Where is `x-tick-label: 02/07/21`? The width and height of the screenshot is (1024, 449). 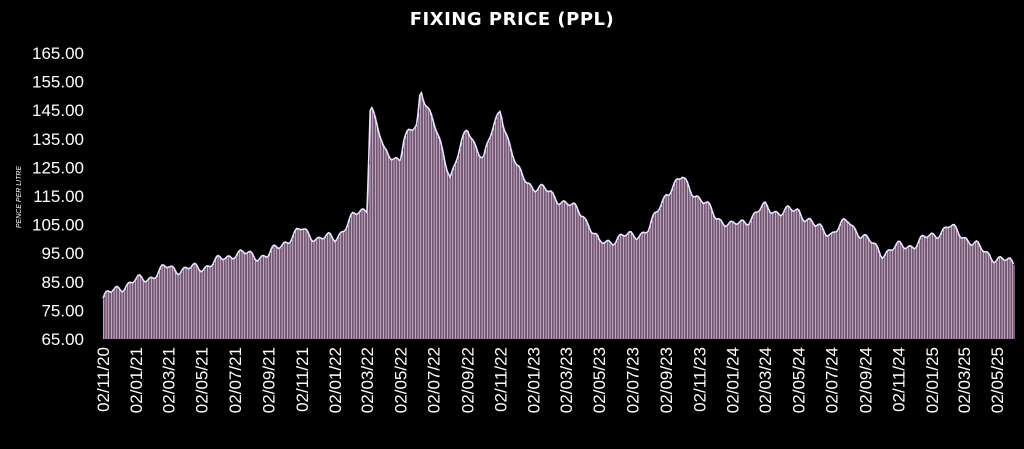
x-tick-label: 02/07/21 is located at coordinates (235, 380).